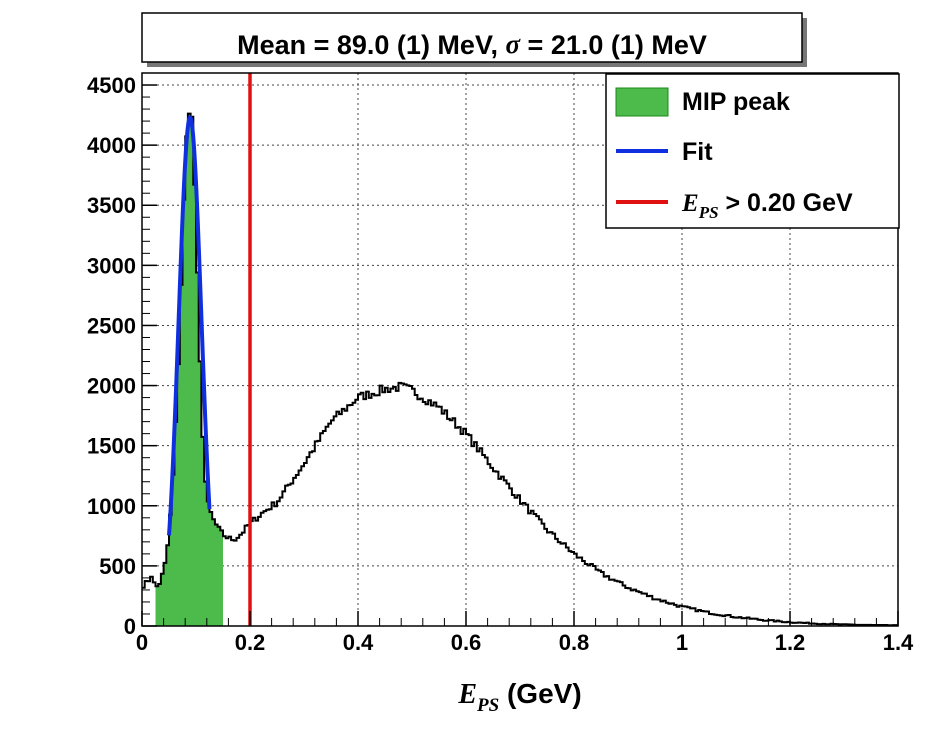 The image size is (947, 736). Describe the element at coordinates (111, 356) in the screenshot. I see `y-axis-tick-labels: 0 500 1000 1500 2000 2500 3000 3500 4000 4500` at that location.